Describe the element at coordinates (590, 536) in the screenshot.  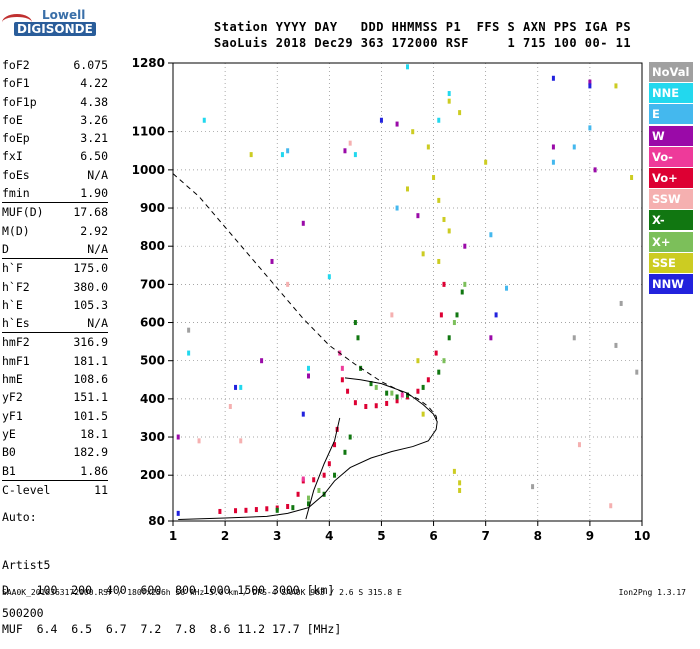
I see `x-tick-label: 9` at that location.